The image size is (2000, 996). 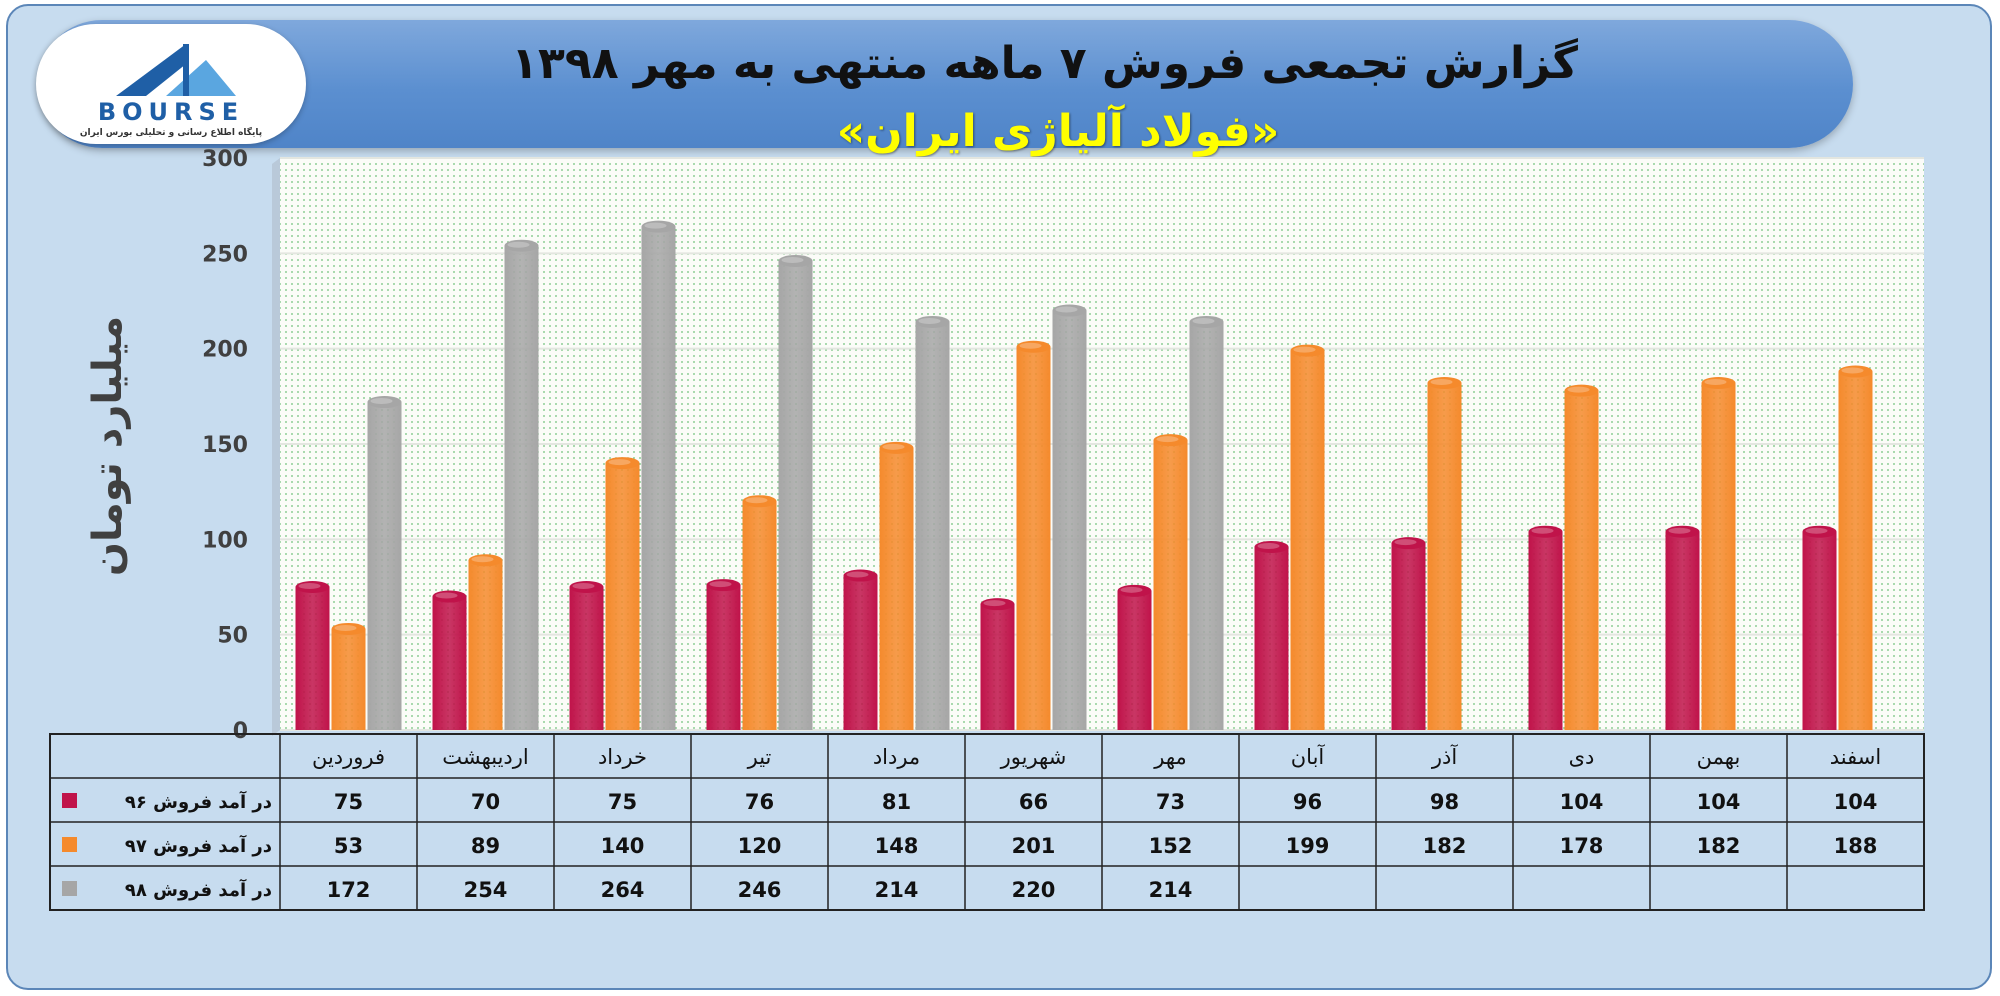 What do you see at coordinates (896, 757) in the screenshot?
I see `x-category-label: مرداد` at bounding box center [896, 757].